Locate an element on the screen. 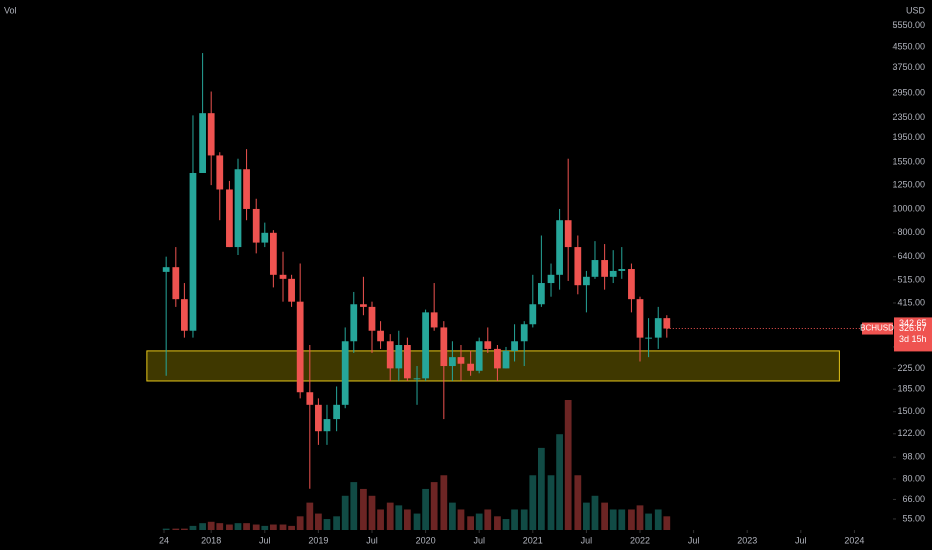 This screenshot has width=932, height=550. y-tick-label: 1250.00 is located at coordinates (908, 184).